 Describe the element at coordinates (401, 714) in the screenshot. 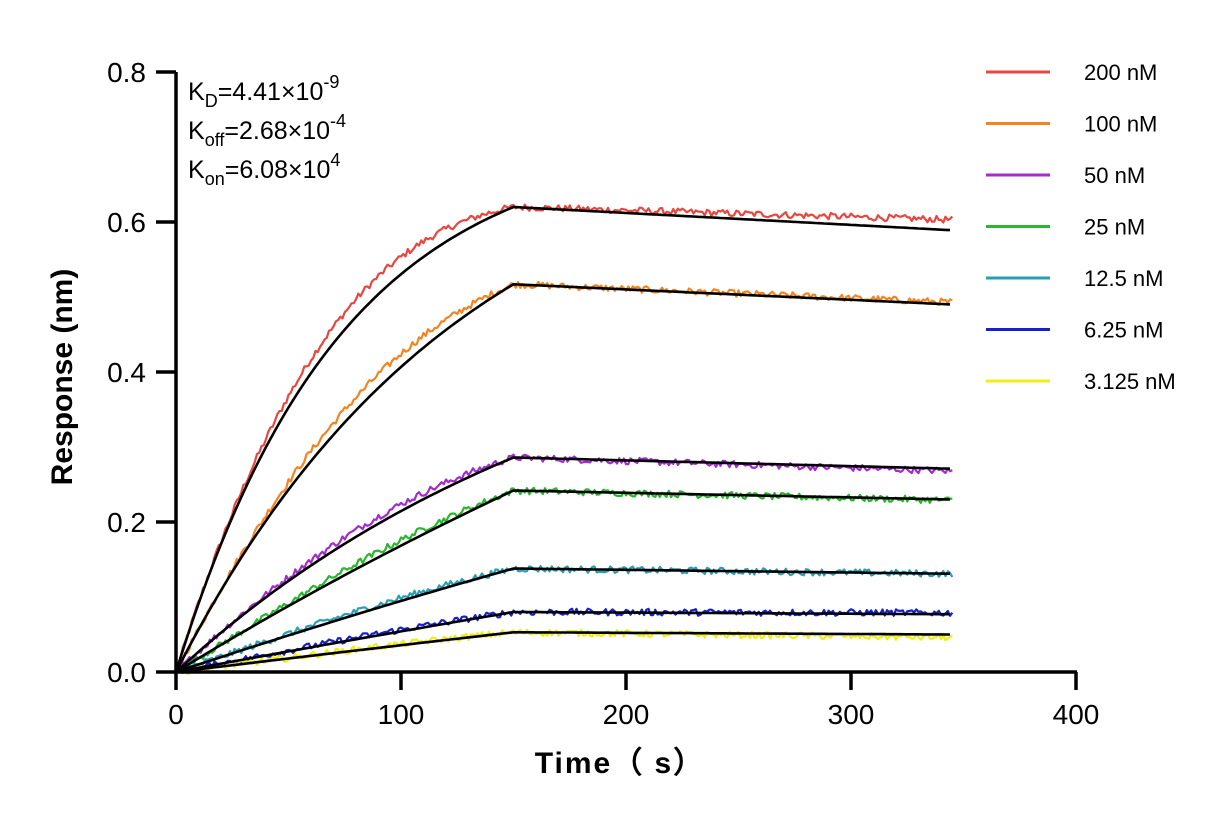

I see `x-tick-label: 100` at that location.